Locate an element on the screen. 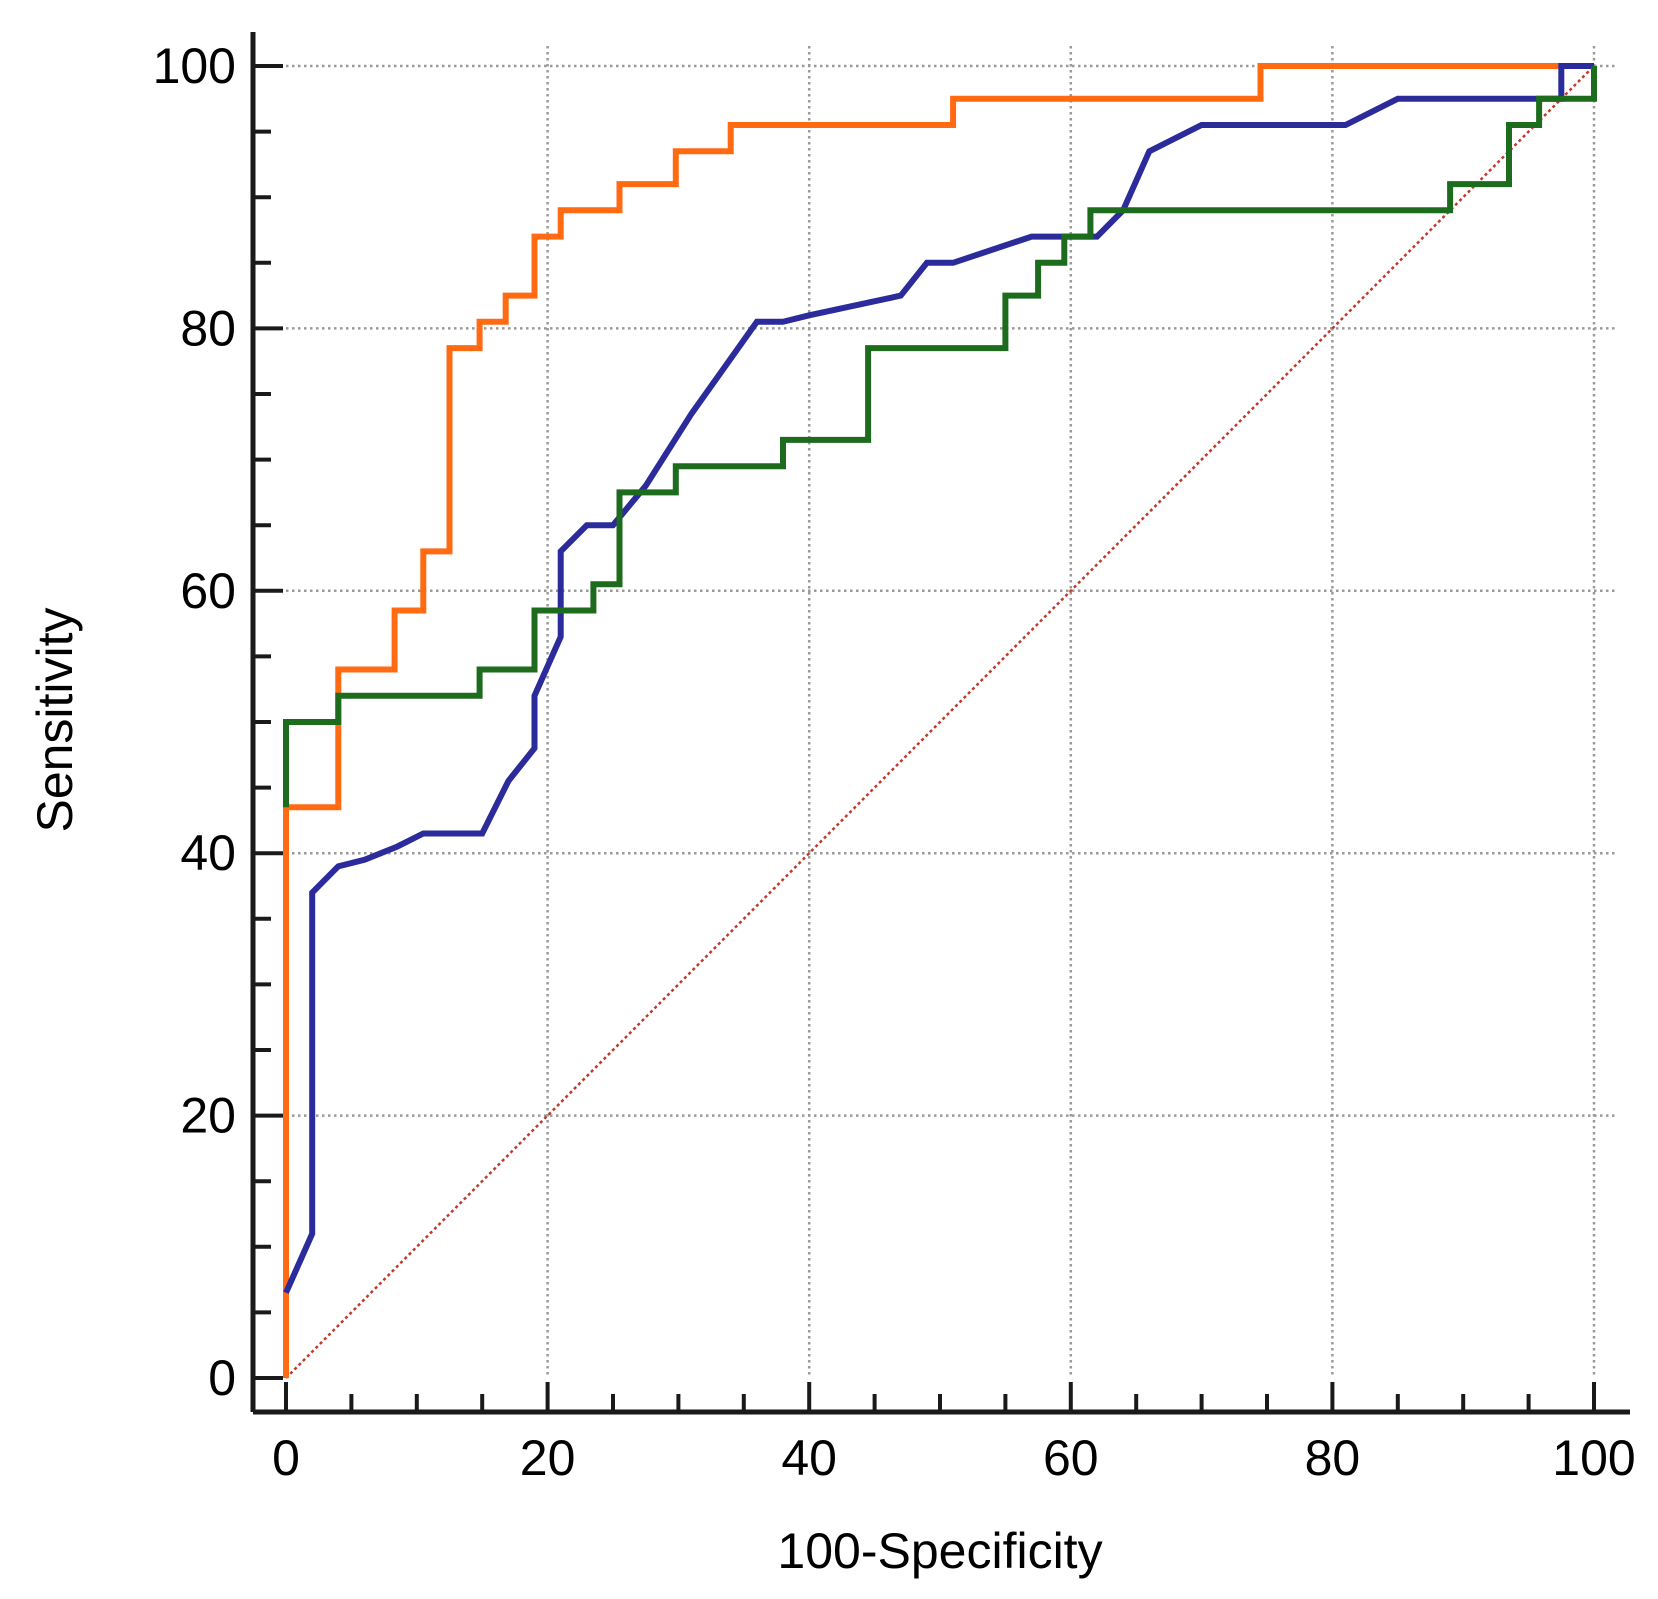 The height and width of the screenshot is (1599, 1658). y-tick-label-40: 40 is located at coordinates (208, 853).